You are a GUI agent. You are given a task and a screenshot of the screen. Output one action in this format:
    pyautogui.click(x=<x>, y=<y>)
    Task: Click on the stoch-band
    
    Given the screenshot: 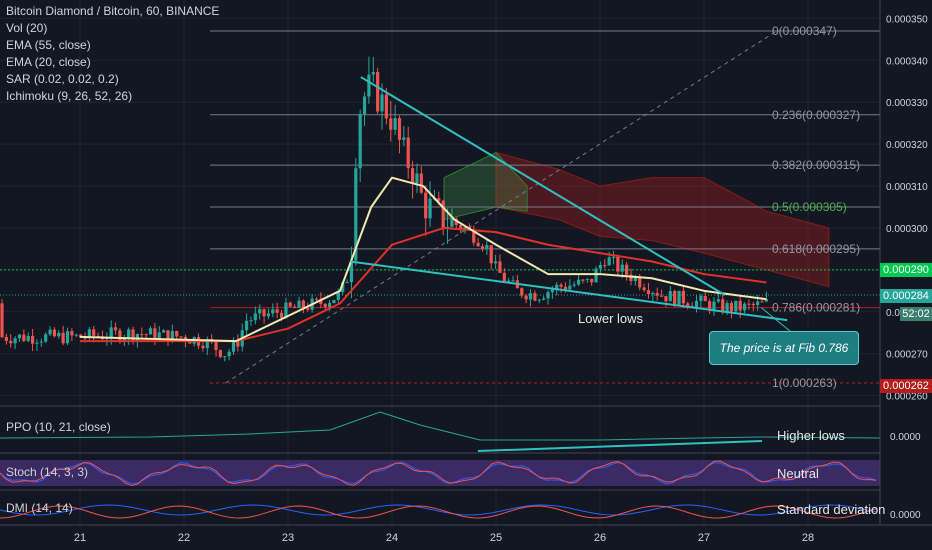 What is the action you would take?
    pyautogui.click(x=440, y=473)
    